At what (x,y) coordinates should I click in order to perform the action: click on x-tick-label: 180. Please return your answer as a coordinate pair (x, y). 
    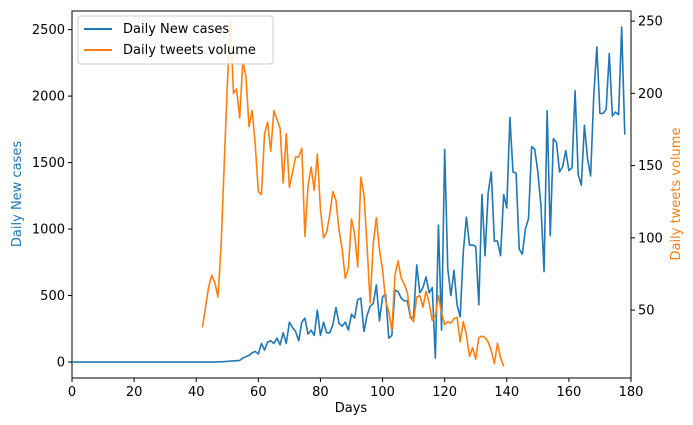
    Looking at the image, I should click on (631, 392).